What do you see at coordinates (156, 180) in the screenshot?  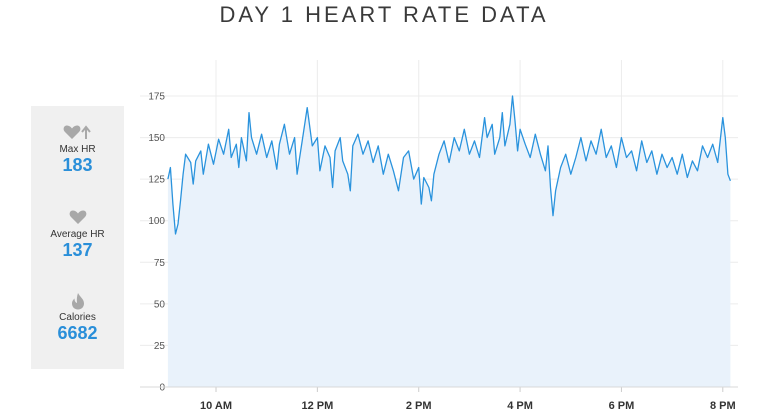 I see `y-tick-label: 125` at bounding box center [156, 180].